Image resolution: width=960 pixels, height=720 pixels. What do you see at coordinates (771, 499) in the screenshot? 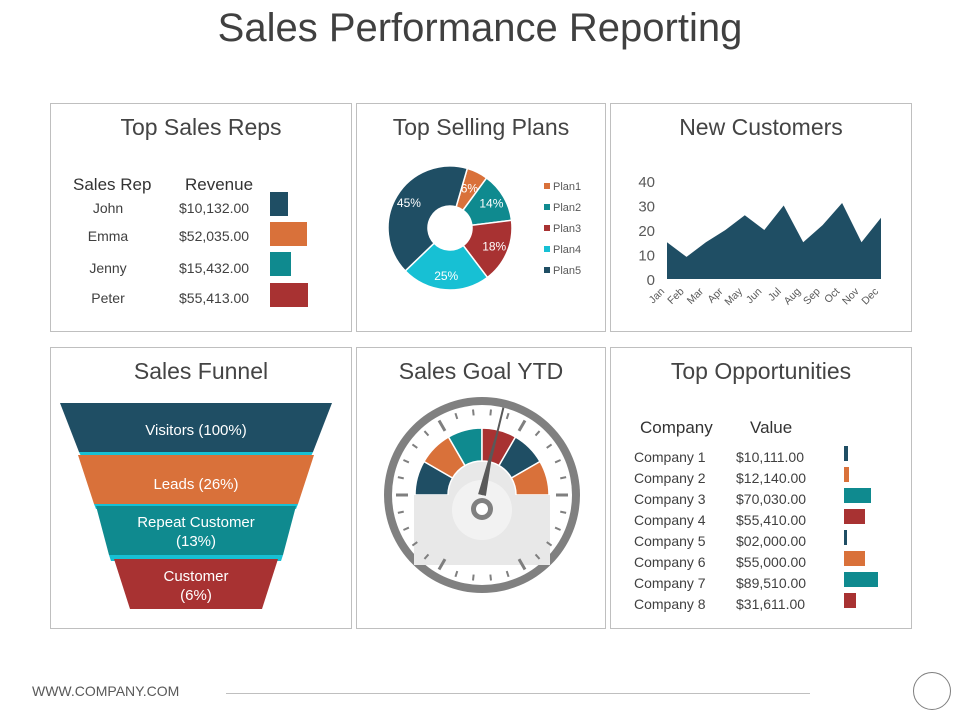
I see `opportunity-value: $70,030.00` at bounding box center [771, 499].